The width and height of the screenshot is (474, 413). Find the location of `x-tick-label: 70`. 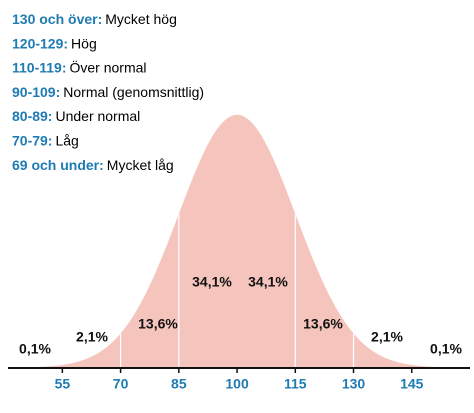

x-tick-label: 70 is located at coordinates (121, 384).